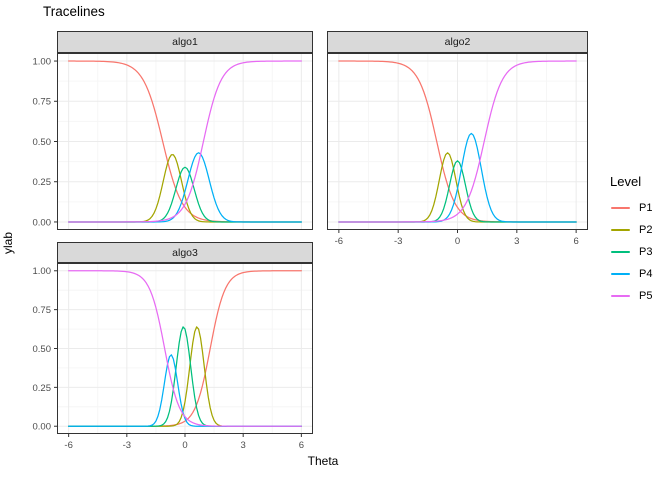  I want to click on facet-strip: algo3, so click(185, 252).